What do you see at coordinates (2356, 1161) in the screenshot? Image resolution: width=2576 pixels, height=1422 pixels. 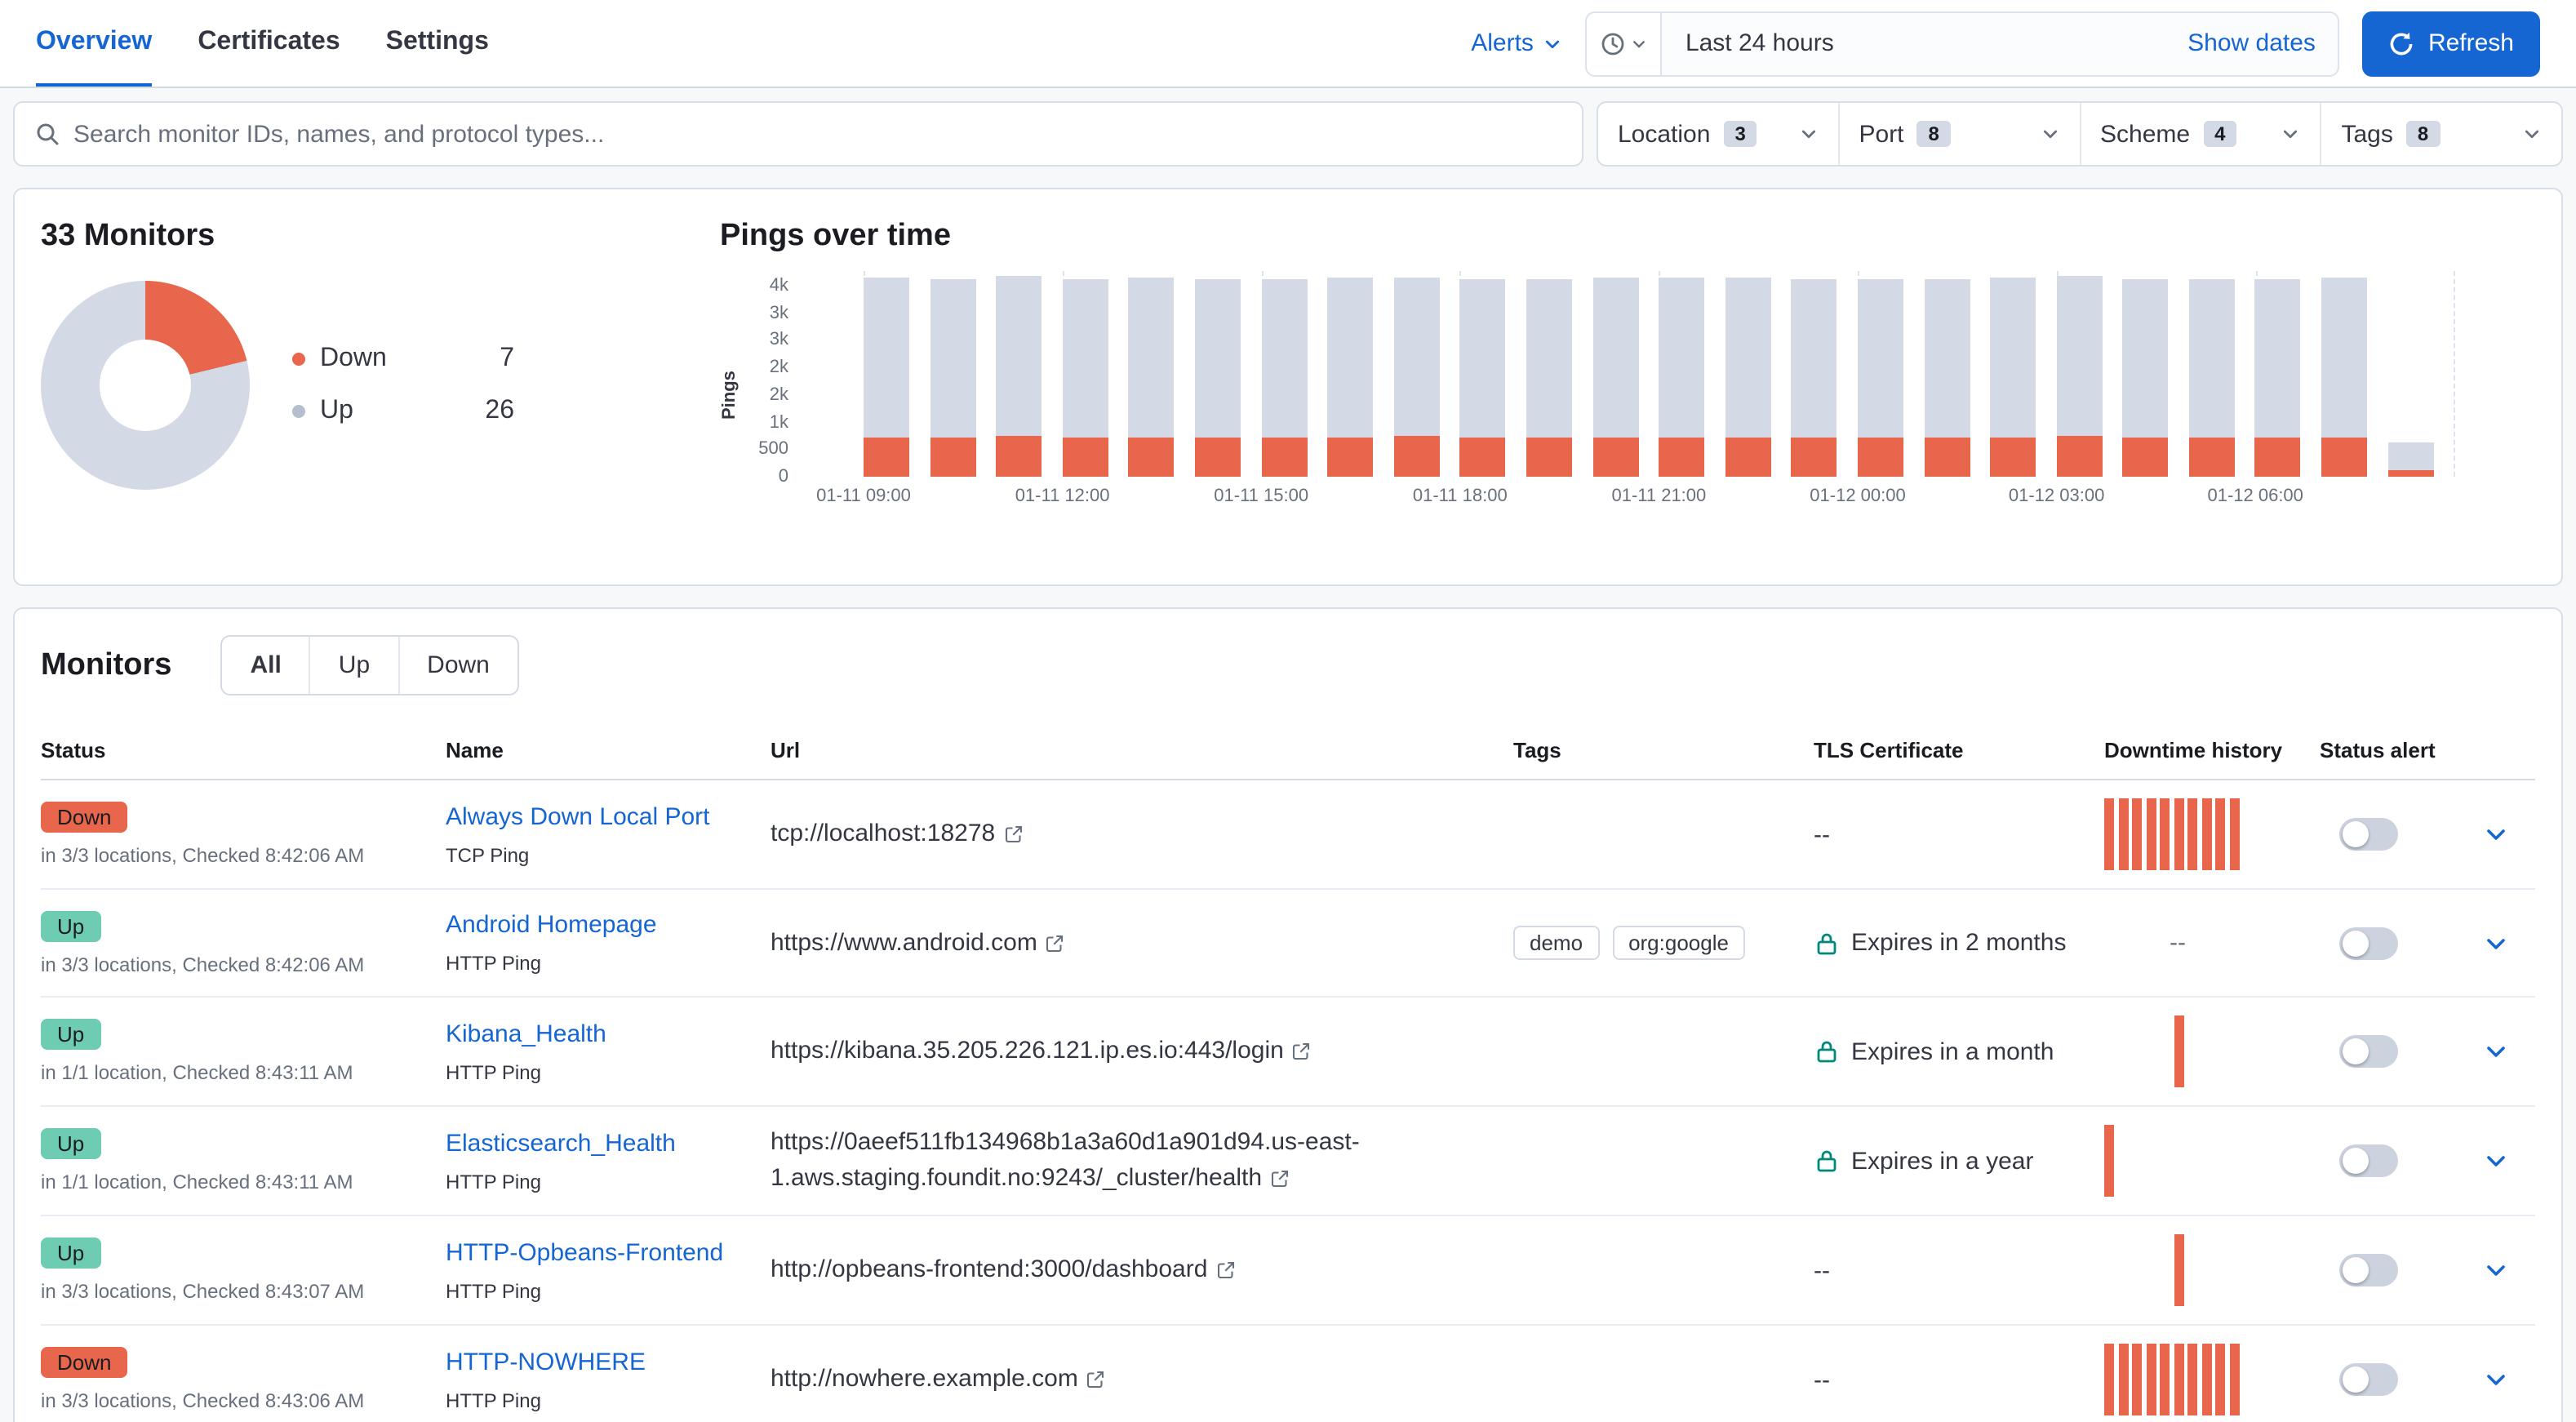 I see `toggle-knob` at bounding box center [2356, 1161].